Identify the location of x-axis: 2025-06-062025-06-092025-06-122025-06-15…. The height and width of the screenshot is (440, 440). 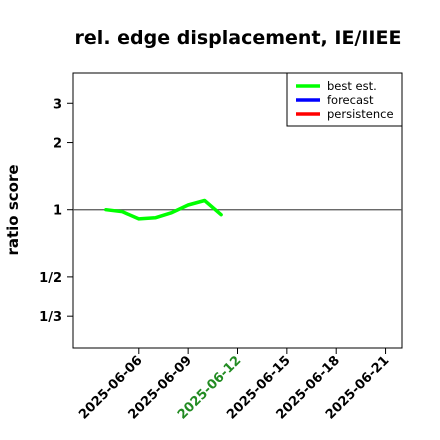
(234, 385).